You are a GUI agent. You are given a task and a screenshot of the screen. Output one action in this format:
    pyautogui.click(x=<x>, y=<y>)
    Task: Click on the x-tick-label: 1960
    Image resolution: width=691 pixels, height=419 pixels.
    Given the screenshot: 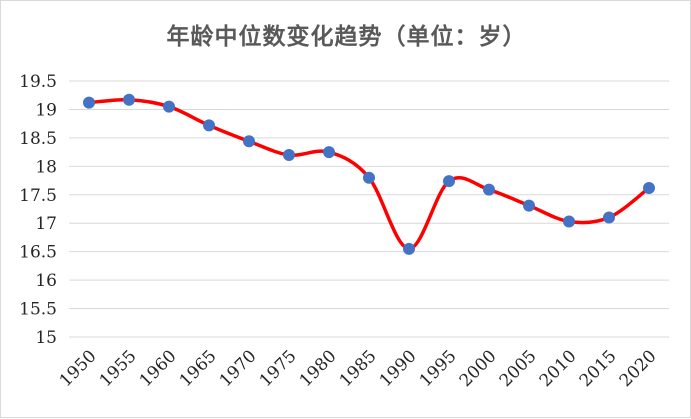 What is the action you would take?
    pyautogui.click(x=158, y=368)
    